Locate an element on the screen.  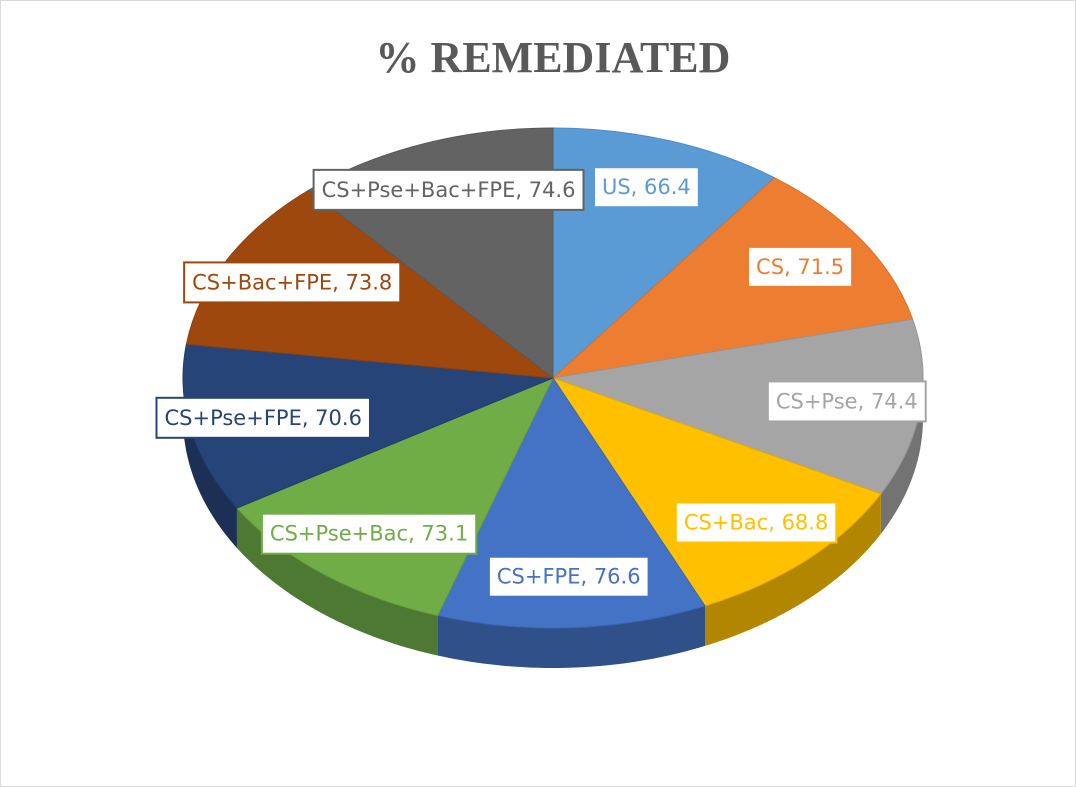
data-label: CS+Bac, 68.8 is located at coordinates (756, 522).